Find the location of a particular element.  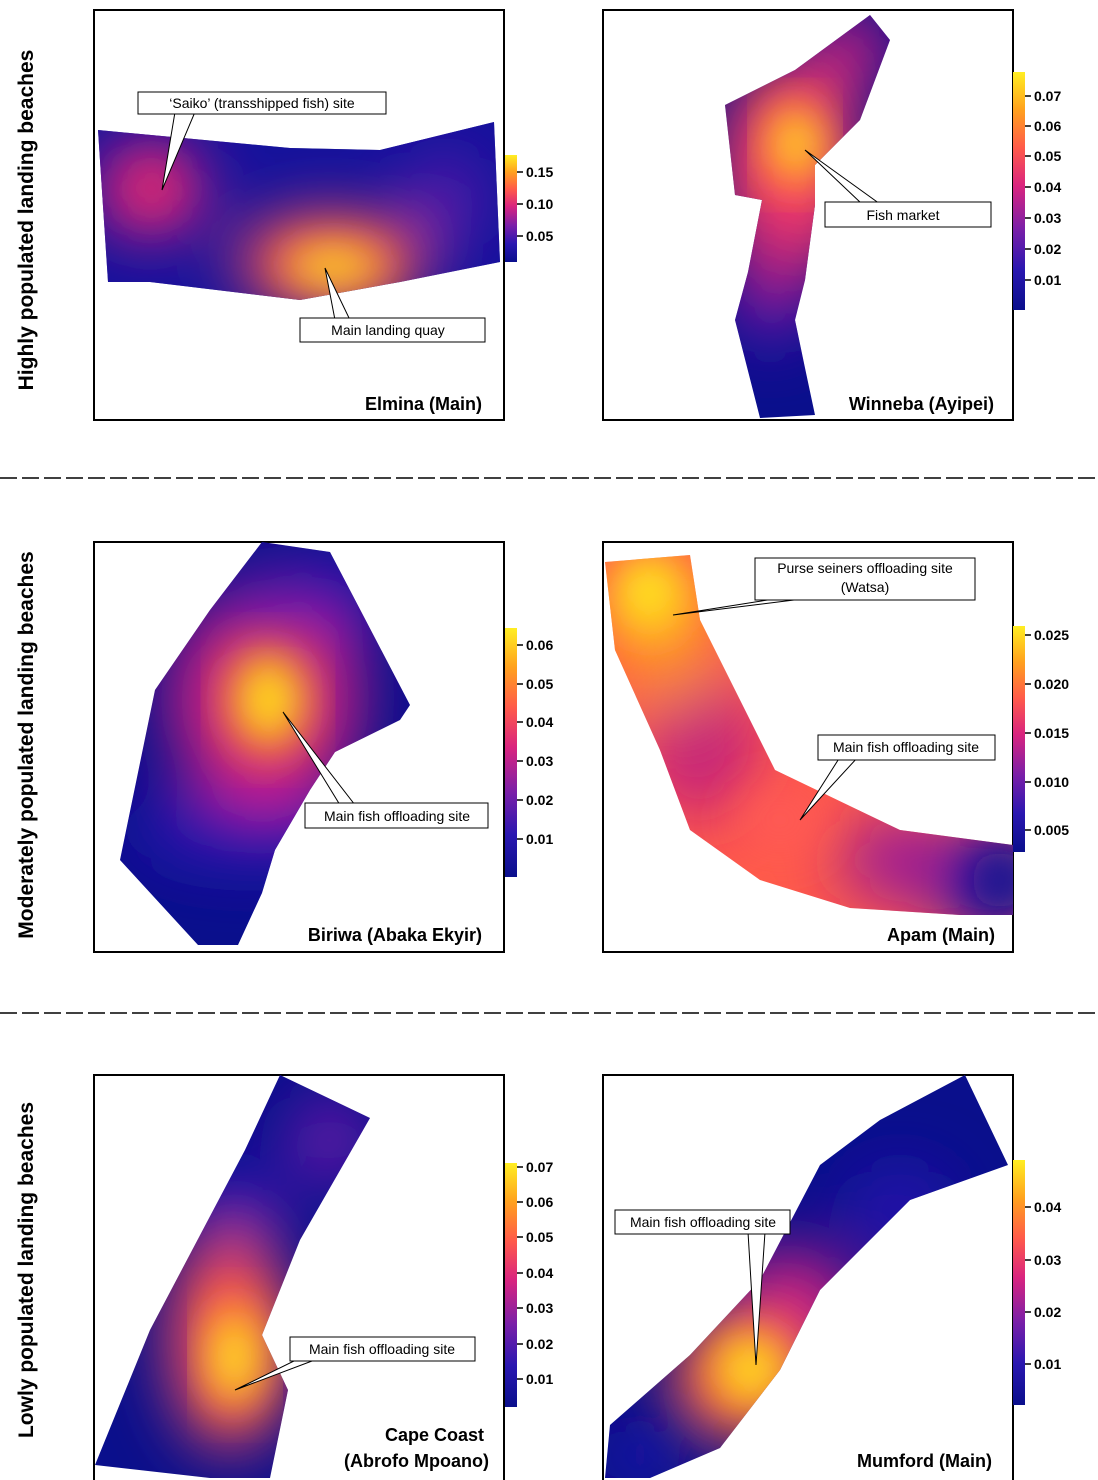

panel-title: Winneba (Ayipei) is located at coordinates (921, 404).